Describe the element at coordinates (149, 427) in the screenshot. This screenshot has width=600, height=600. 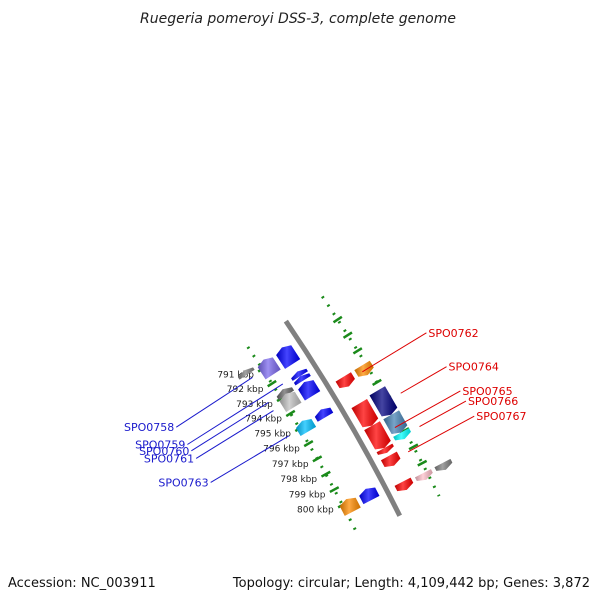
I see `gene-label: SPO0758` at that location.